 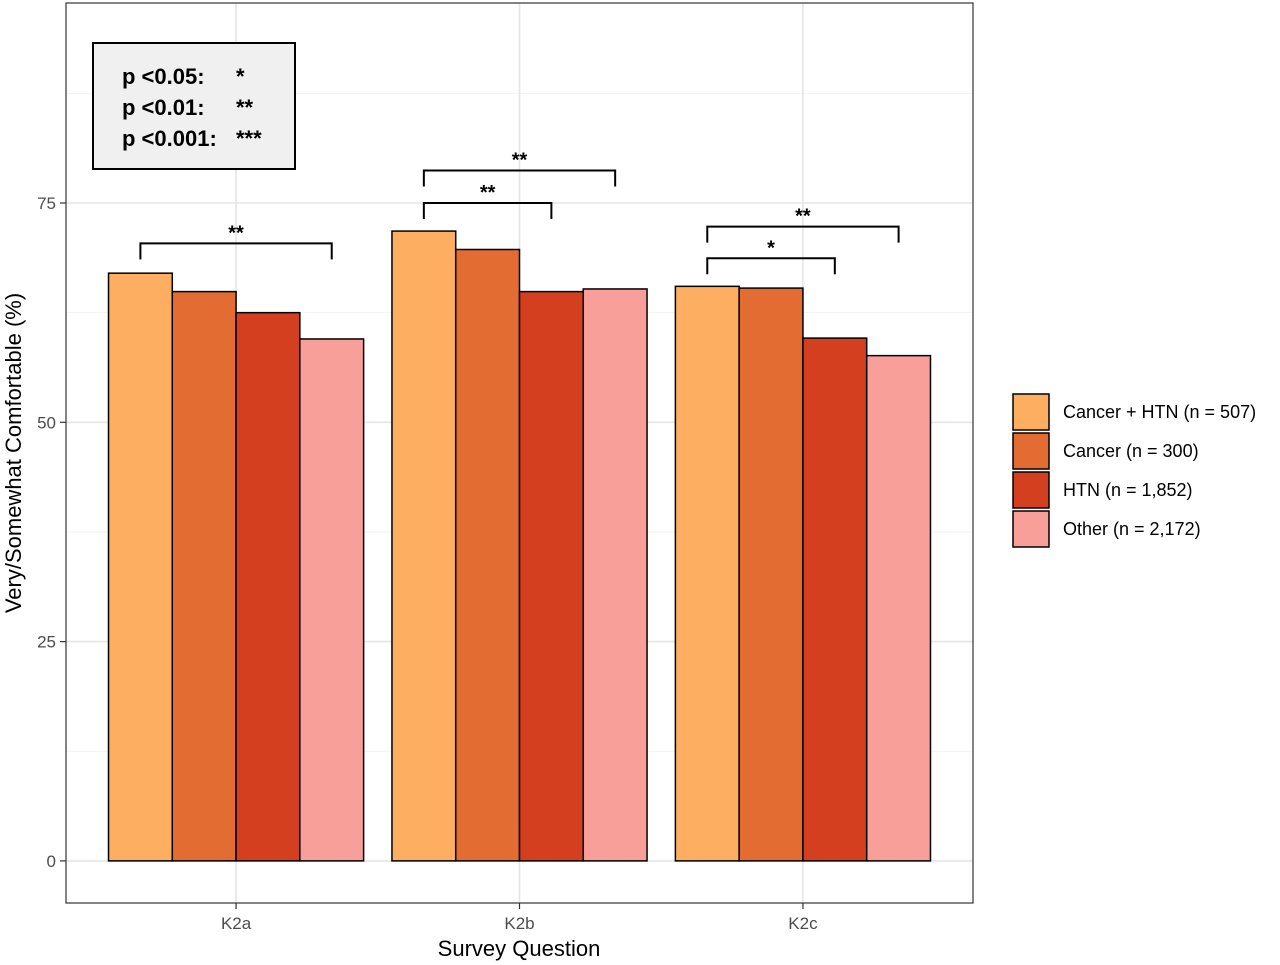 I want to click on x-axis-title: Survey Question, so click(x=519, y=948).